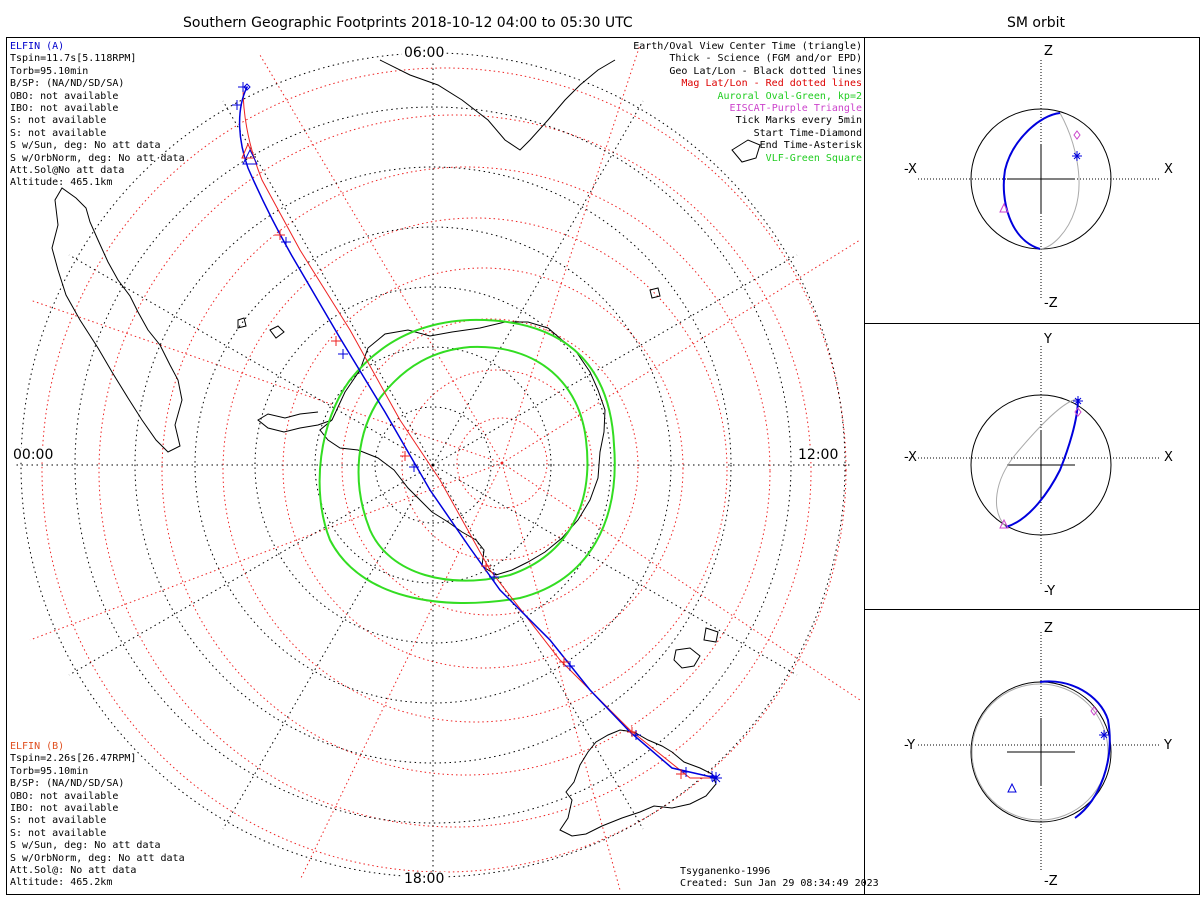  What do you see at coordinates (61, 183) in the screenshot?
I see `elfin-a-line: Altitude: 465.1km` at bounding box center [61, 183].